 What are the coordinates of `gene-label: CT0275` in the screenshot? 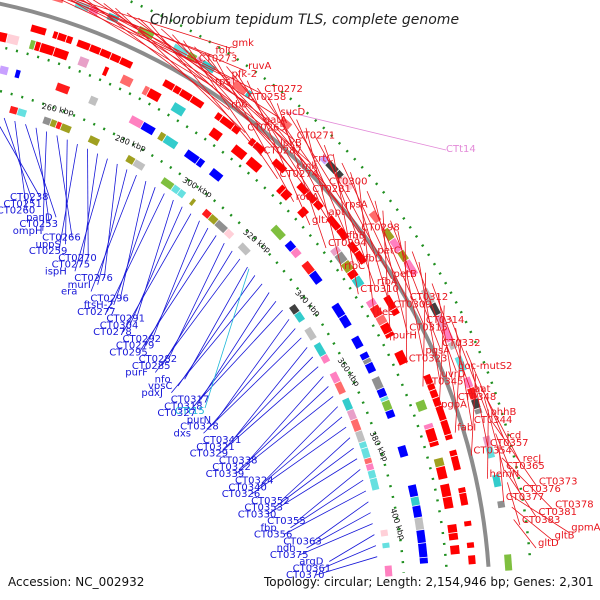 It's located at (71, 265).